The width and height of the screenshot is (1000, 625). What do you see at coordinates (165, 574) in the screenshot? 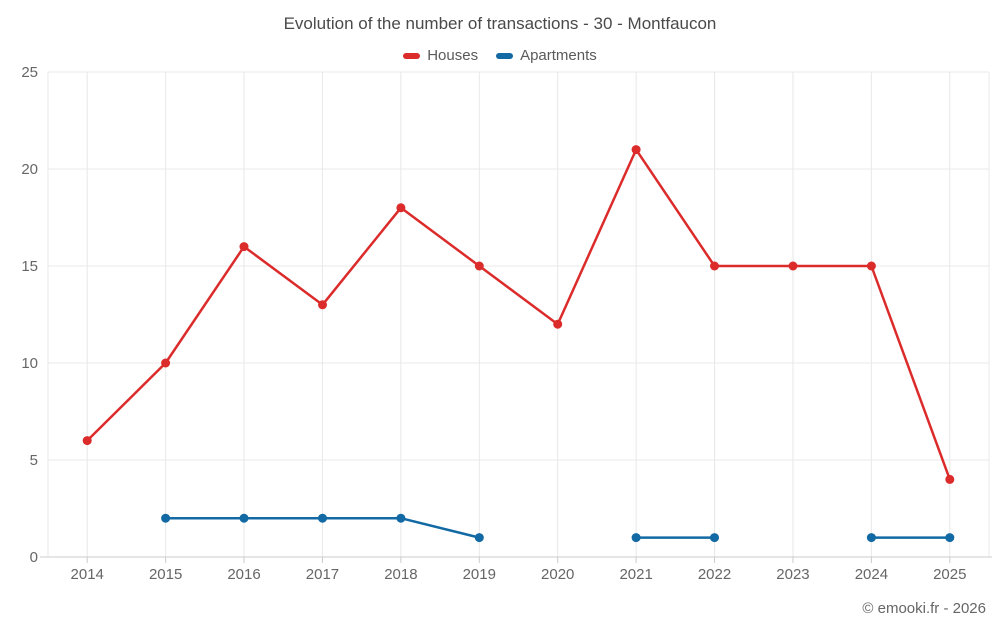
I see `x-tick-label-2015: 2015` at bounding box center [165, 574].